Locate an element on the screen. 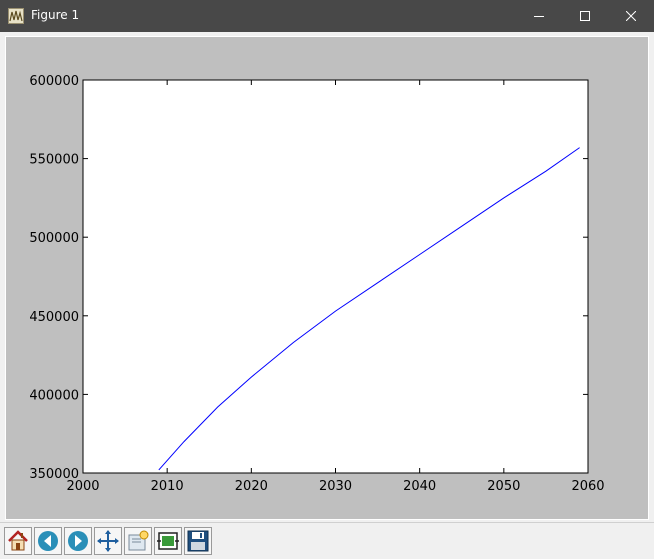  x-tick-label: 2040 is located at coordinates (419, 486).